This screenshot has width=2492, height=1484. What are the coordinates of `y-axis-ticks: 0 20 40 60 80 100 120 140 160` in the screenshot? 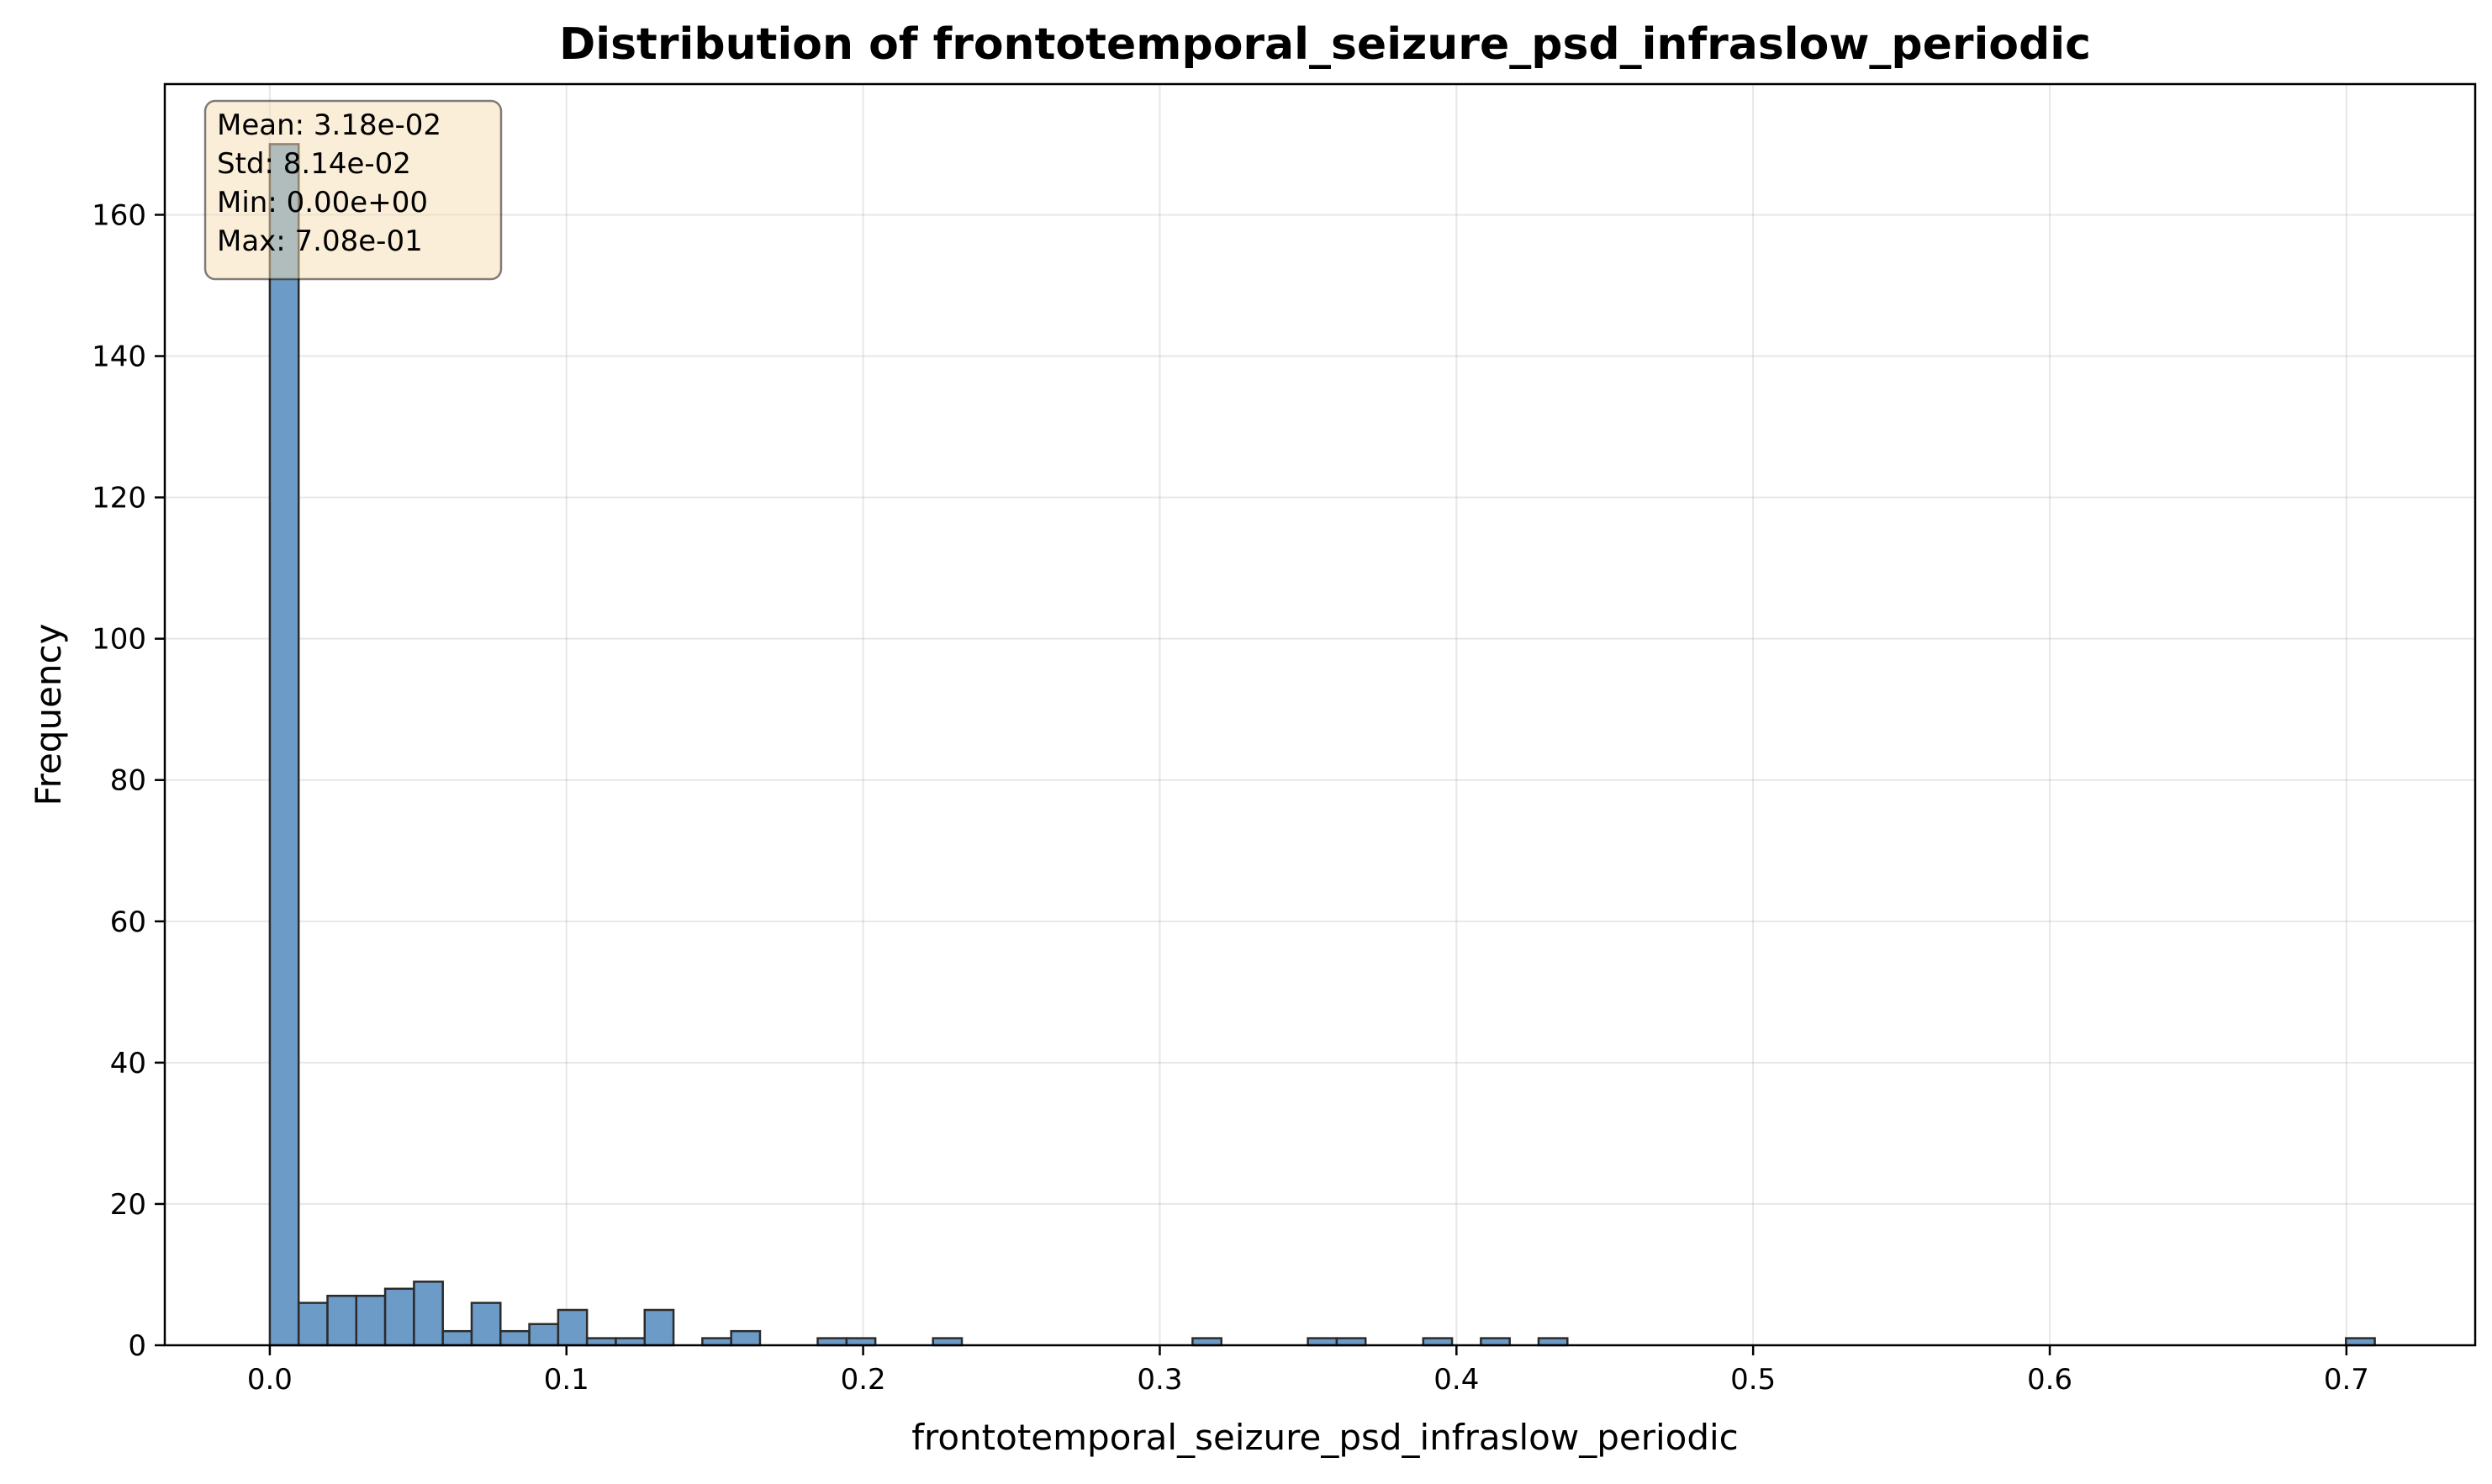 It's located at (128, 780).